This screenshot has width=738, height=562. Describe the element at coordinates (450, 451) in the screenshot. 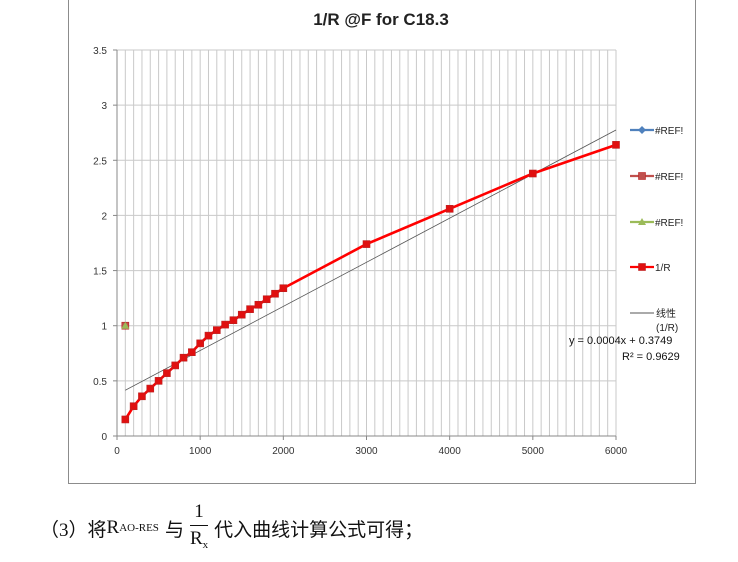

I see `x-tick-label: 4000` at that location.